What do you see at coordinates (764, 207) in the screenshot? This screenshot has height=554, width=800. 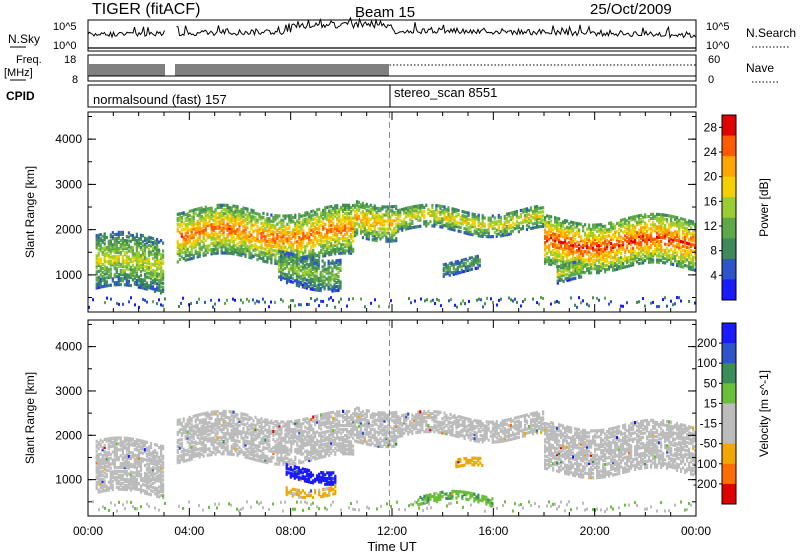 I see `colorbar-label: Power [dB]` at bounding box center [764, 207].